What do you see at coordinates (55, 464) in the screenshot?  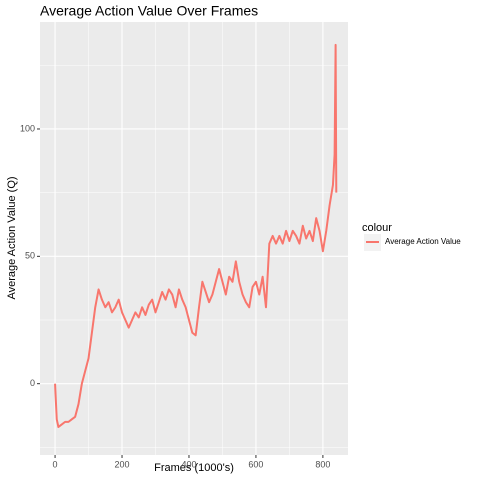 I see `x-tick-label: 0` at bounding box center [55, 464].